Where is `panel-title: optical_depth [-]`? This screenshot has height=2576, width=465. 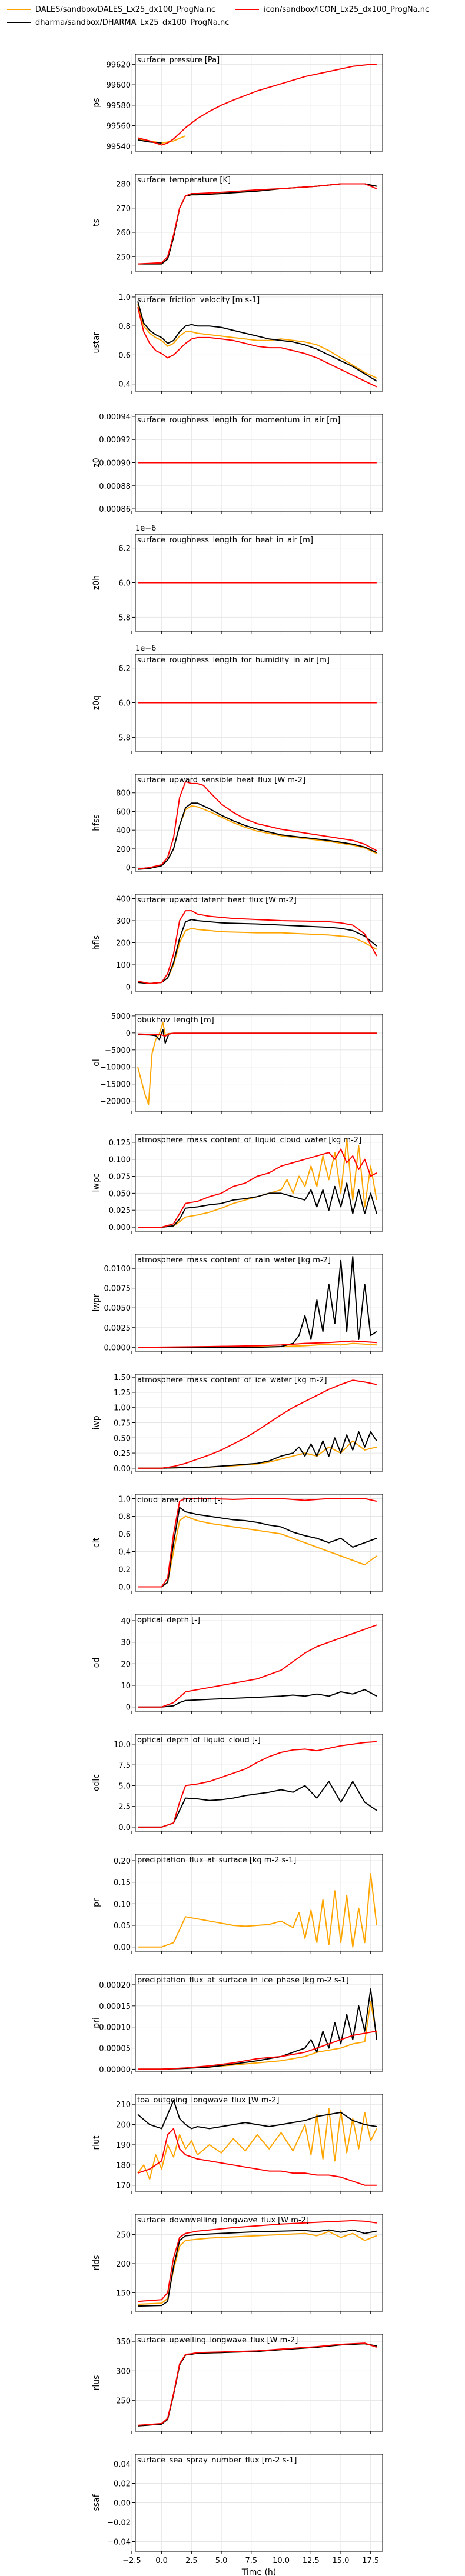 panel-title: optical_depth [-] is located at coordinates (168, 1620).